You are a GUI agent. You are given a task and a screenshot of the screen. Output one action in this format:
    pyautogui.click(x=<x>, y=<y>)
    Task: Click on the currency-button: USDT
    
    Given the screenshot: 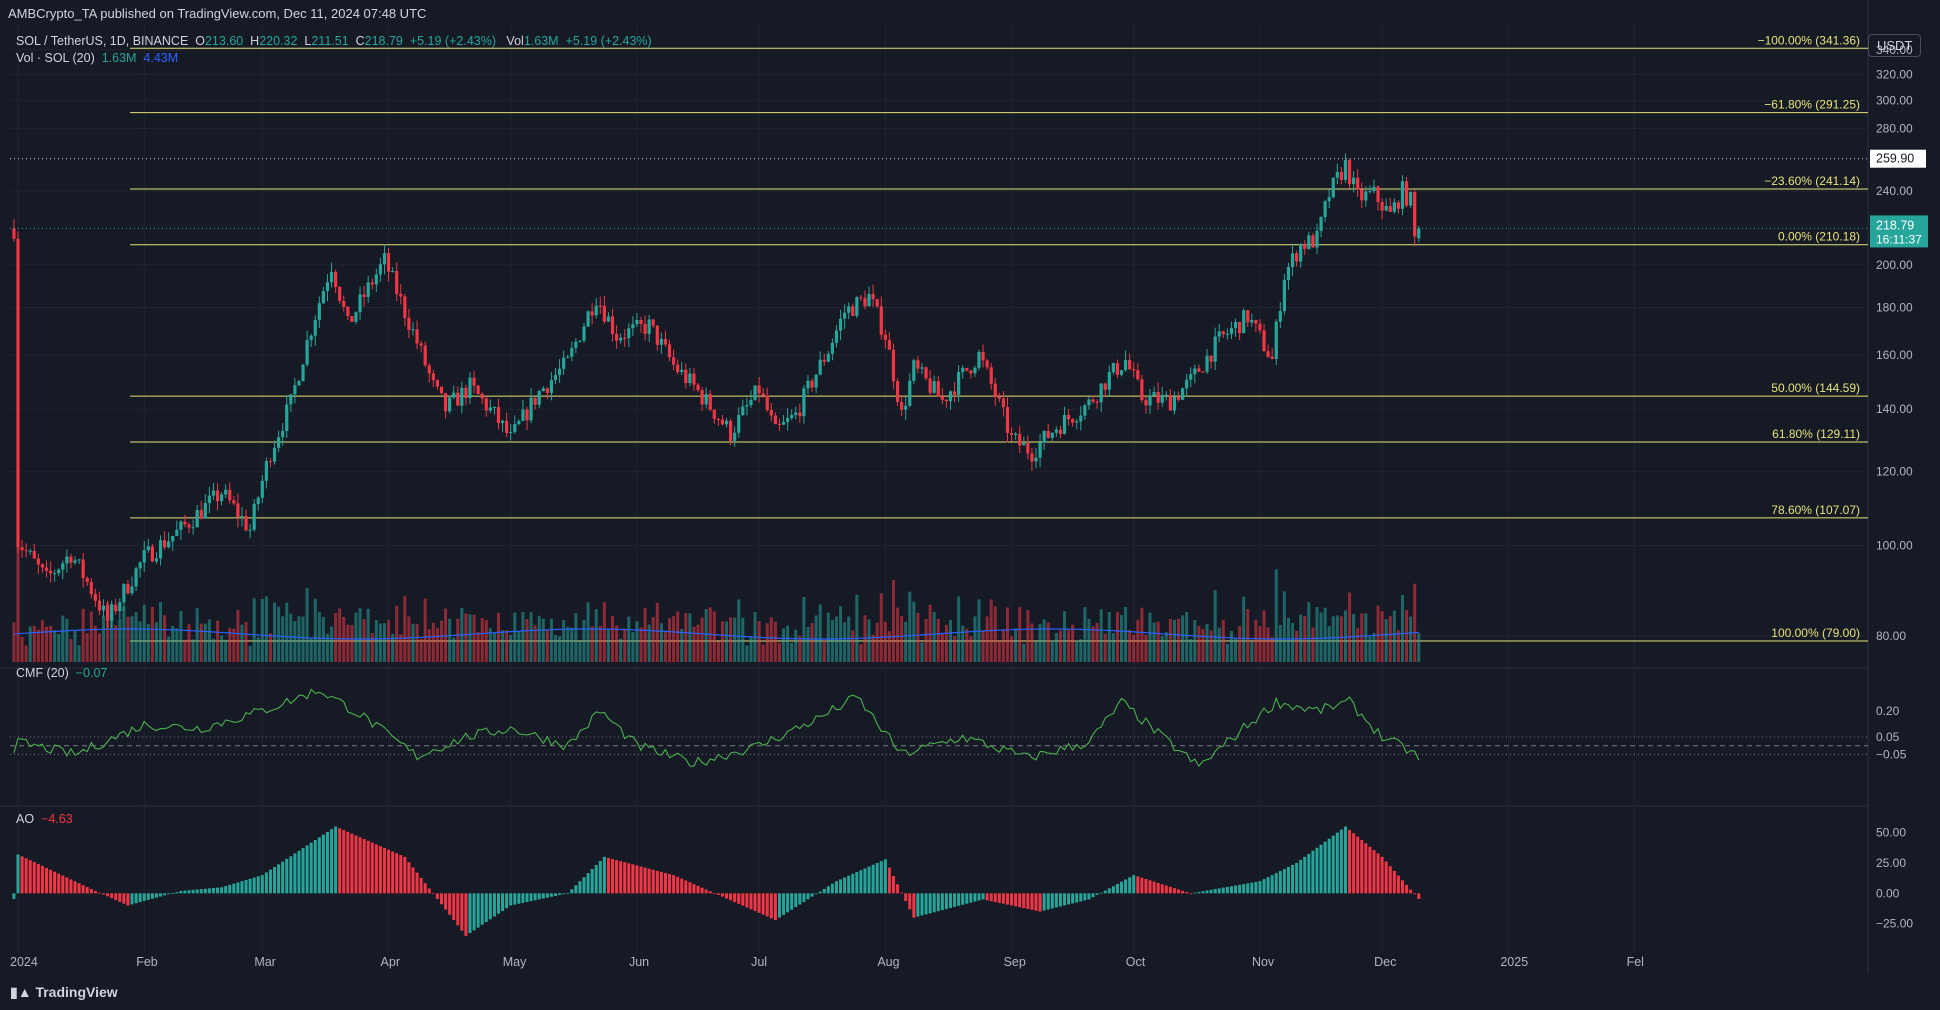 What is the action you would take?
    pyautogui.click(x=1895, y=45)
    